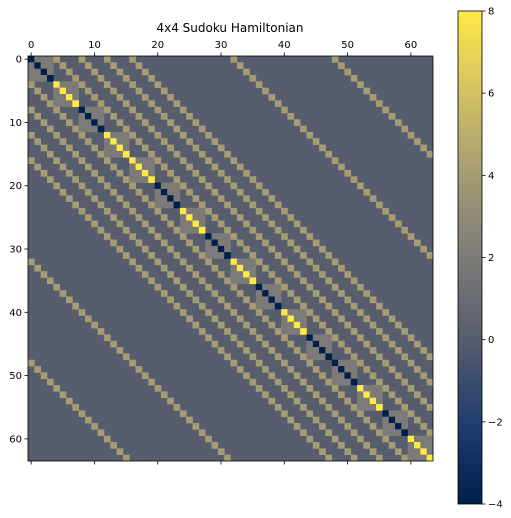 This screenshot has width=511, height=518. Describe the element at coordinates (491, 176) in the screenshot. I see `colorbar-tick-label: 4` at that location.